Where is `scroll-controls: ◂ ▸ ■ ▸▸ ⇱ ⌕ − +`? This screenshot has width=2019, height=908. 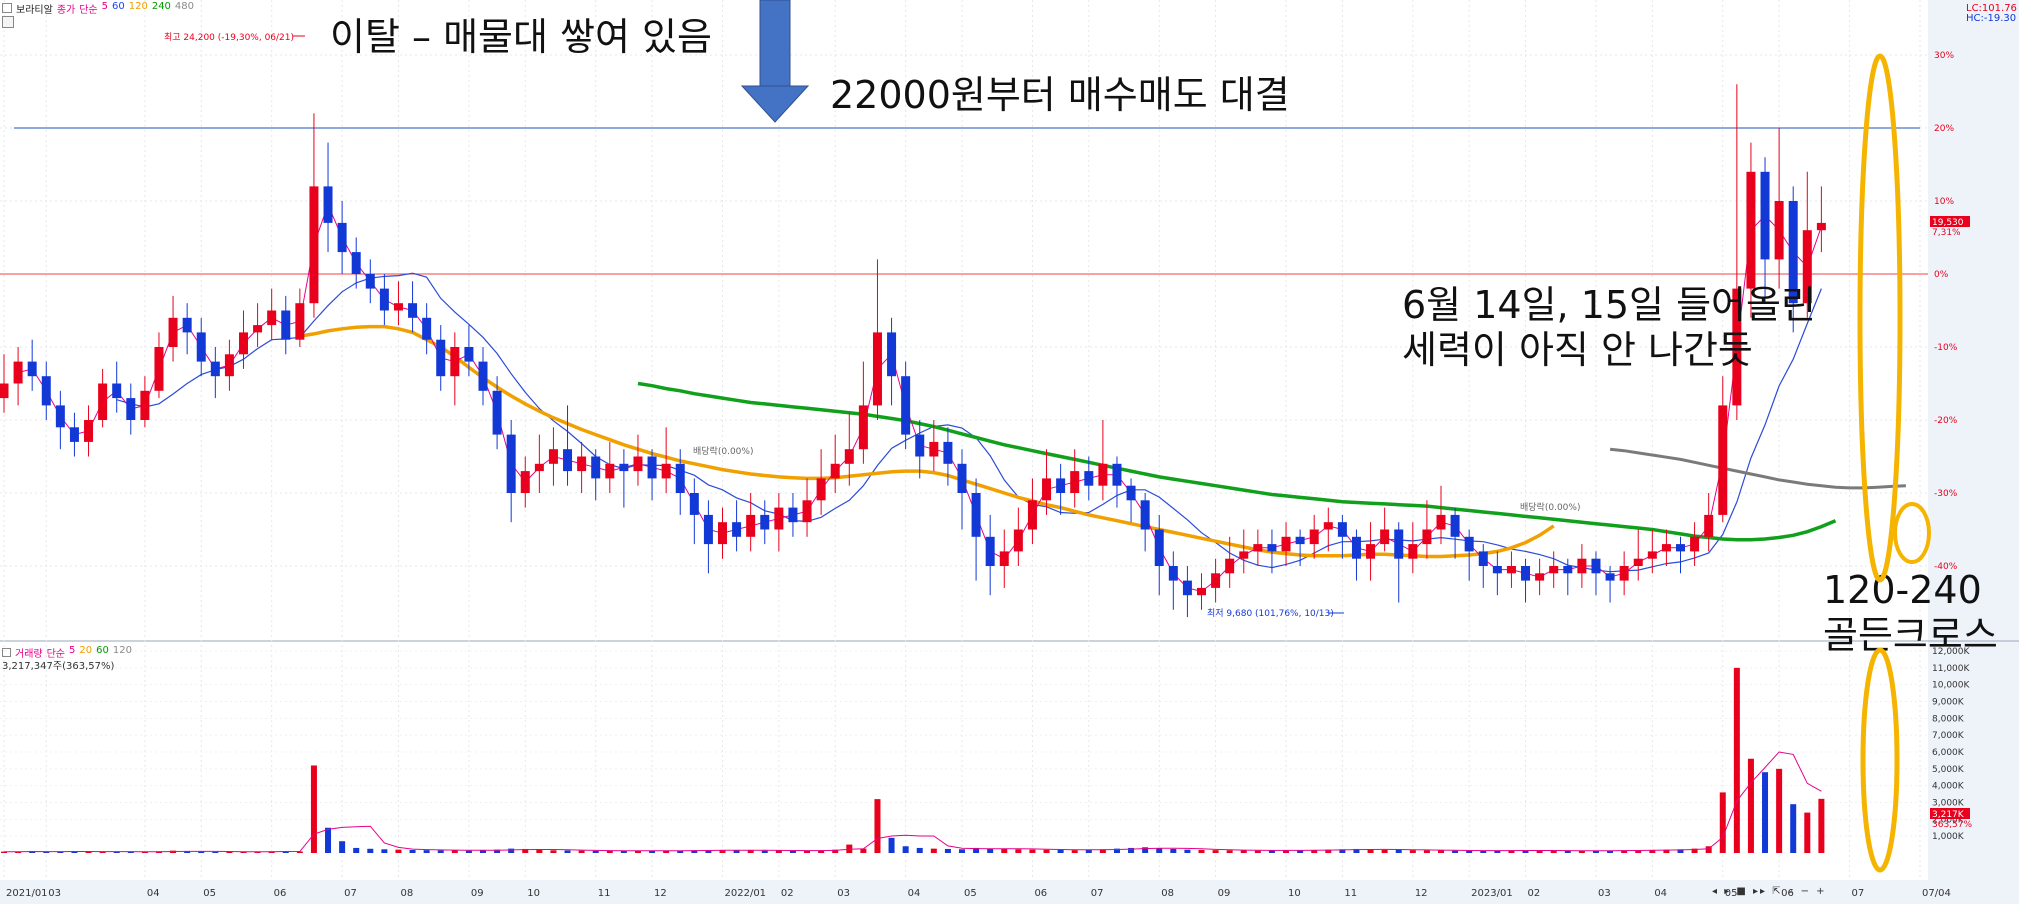
scroll-controls: ◂ ▸ ■ ▸▸ ⇱ ⌕ − + is located at coordinates (1769, 891).